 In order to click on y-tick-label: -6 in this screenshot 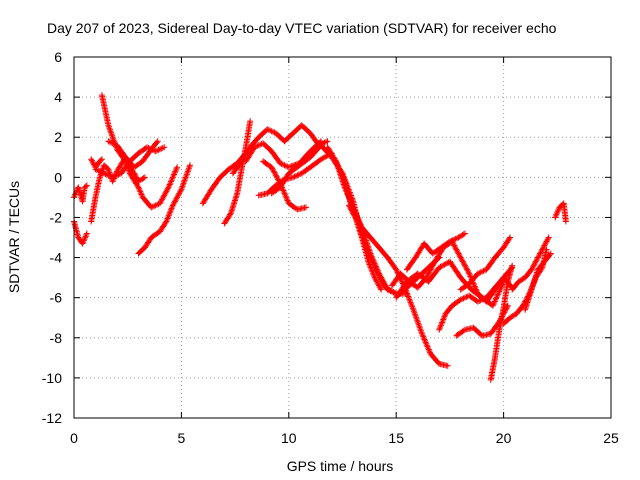, I will do `click(56, 298)`.